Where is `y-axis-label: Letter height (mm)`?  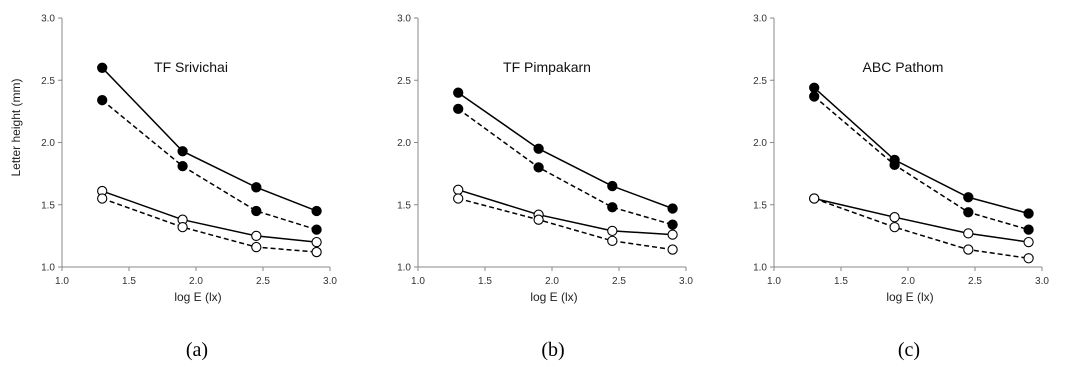
y-axis-label: Letter height (mm) is located at coordinates (16, 127).